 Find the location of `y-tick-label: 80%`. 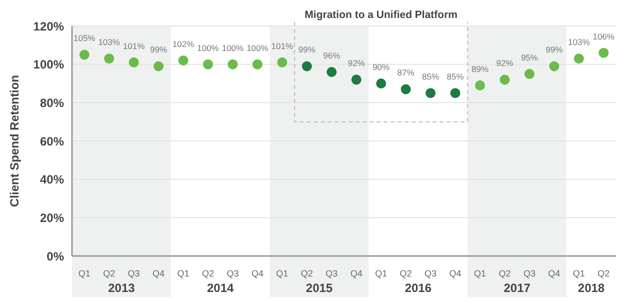

y-tick-label: 80% is located at coordinates (52, 103).